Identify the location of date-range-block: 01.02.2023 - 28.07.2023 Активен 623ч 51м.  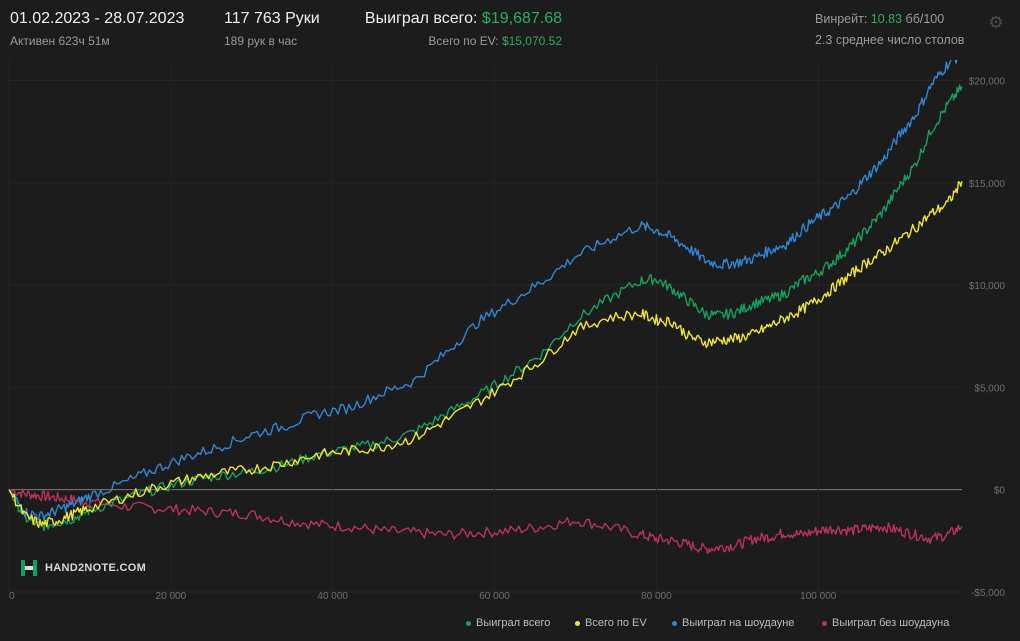
(97, 29).